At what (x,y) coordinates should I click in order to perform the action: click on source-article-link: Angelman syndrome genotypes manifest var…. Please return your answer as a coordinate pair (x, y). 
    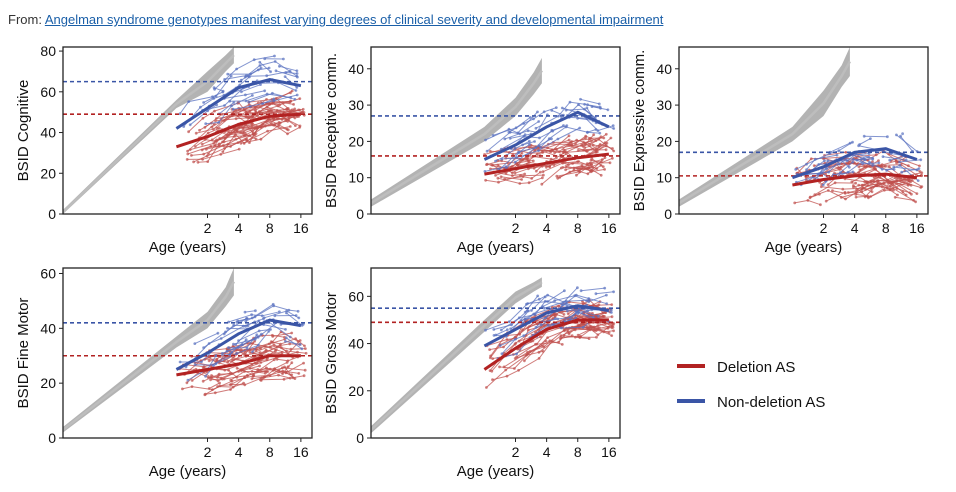
    Looking at the image, I should click on (354, 19).